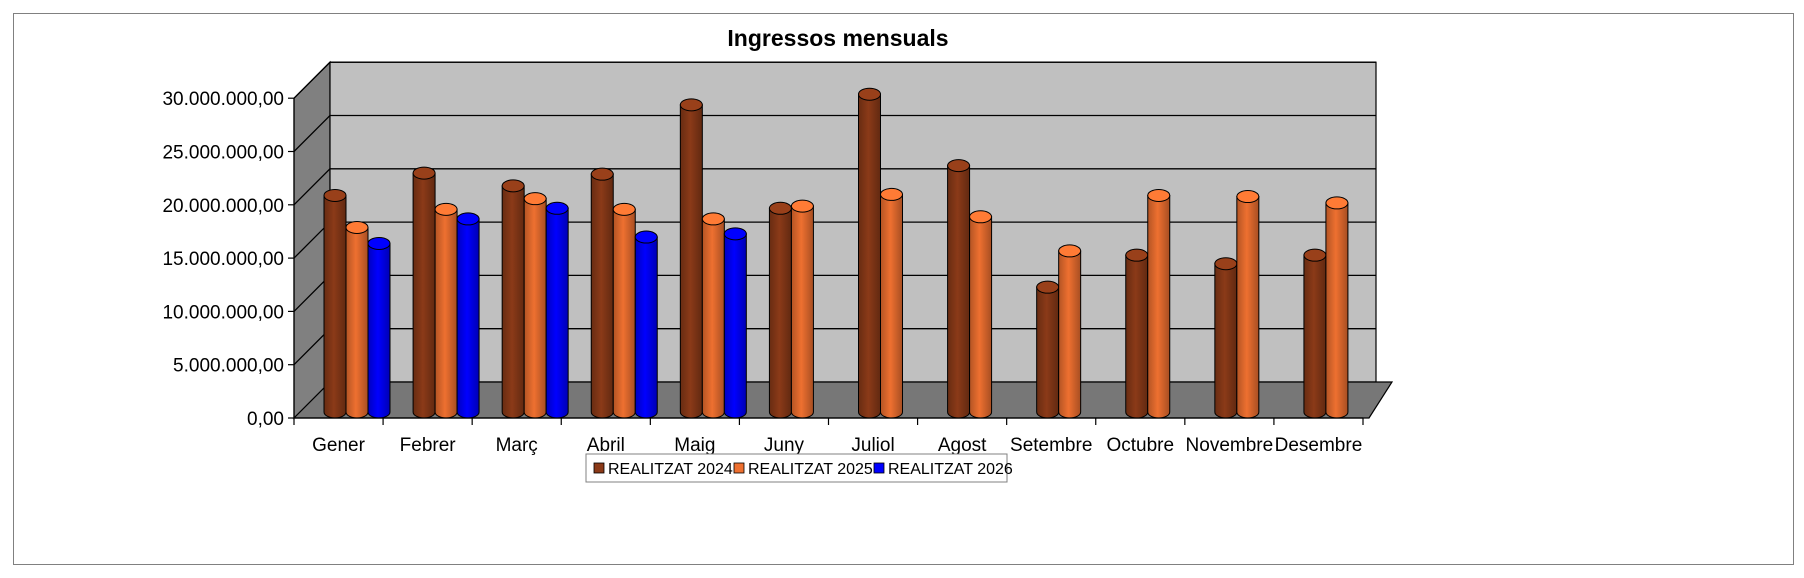 The height and width of the screenshot is (578, 1804). Describe the element at coordinates (1230, 445) in the screenshot. I see `x-tick-label: Novembre` at that location.